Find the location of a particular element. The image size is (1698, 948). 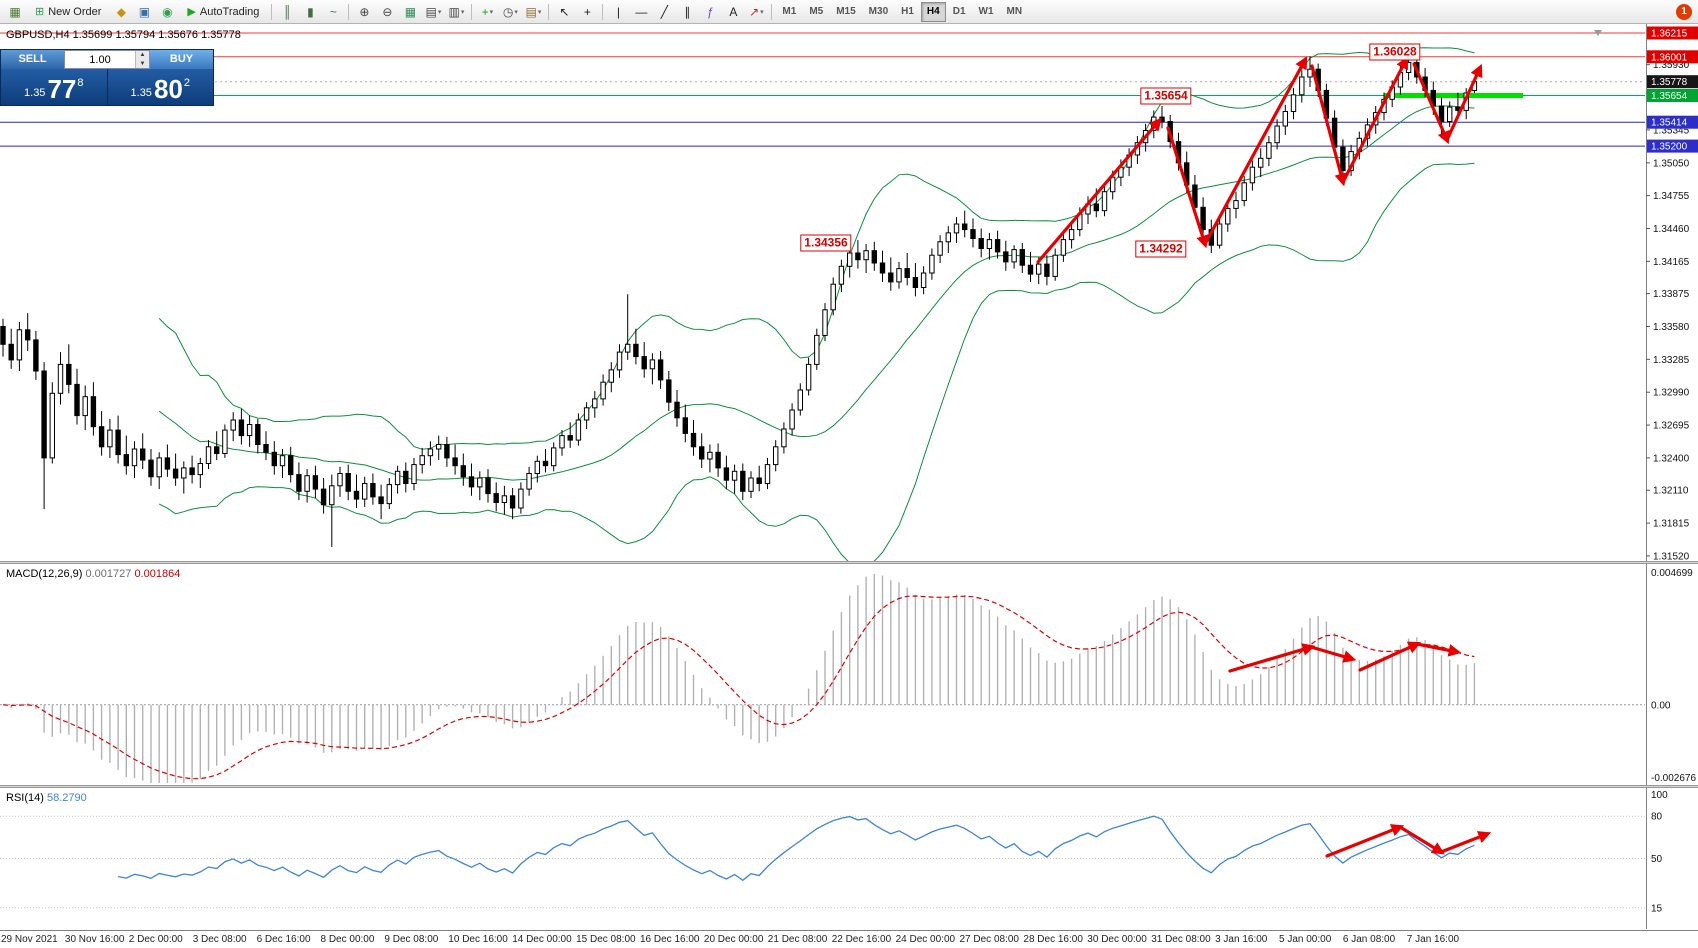

vertical-line-icon: | is located at coordinates (618, 11).